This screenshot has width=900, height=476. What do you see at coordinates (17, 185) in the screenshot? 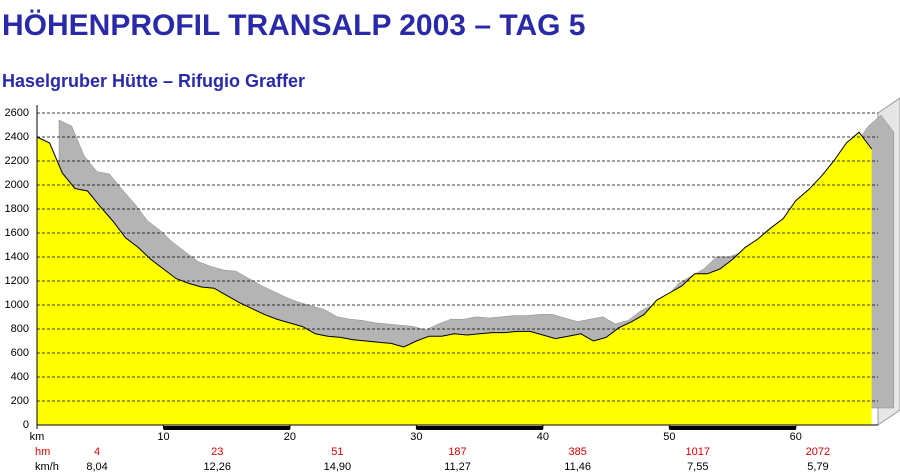
I see `y-tick-label: 2000` at bounding box center [17, 185].